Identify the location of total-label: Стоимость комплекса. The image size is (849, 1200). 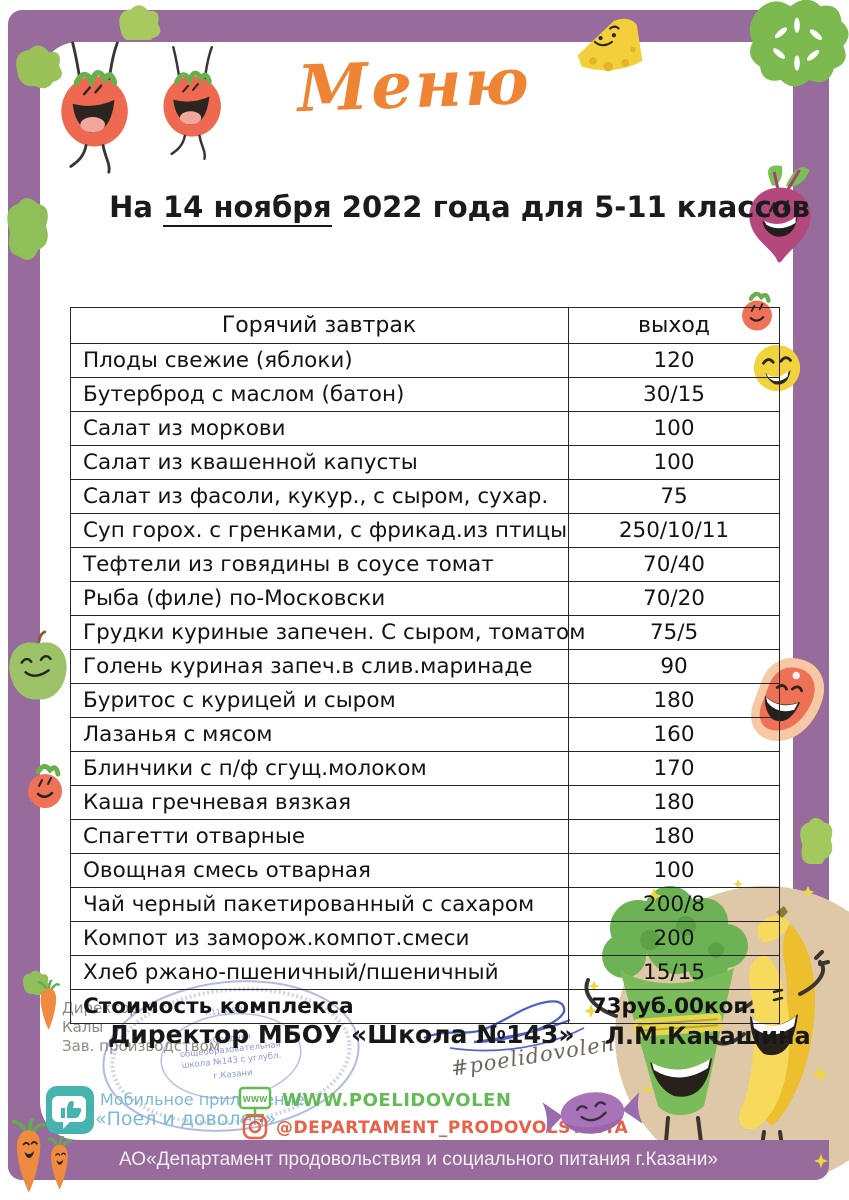
(319, 1006).